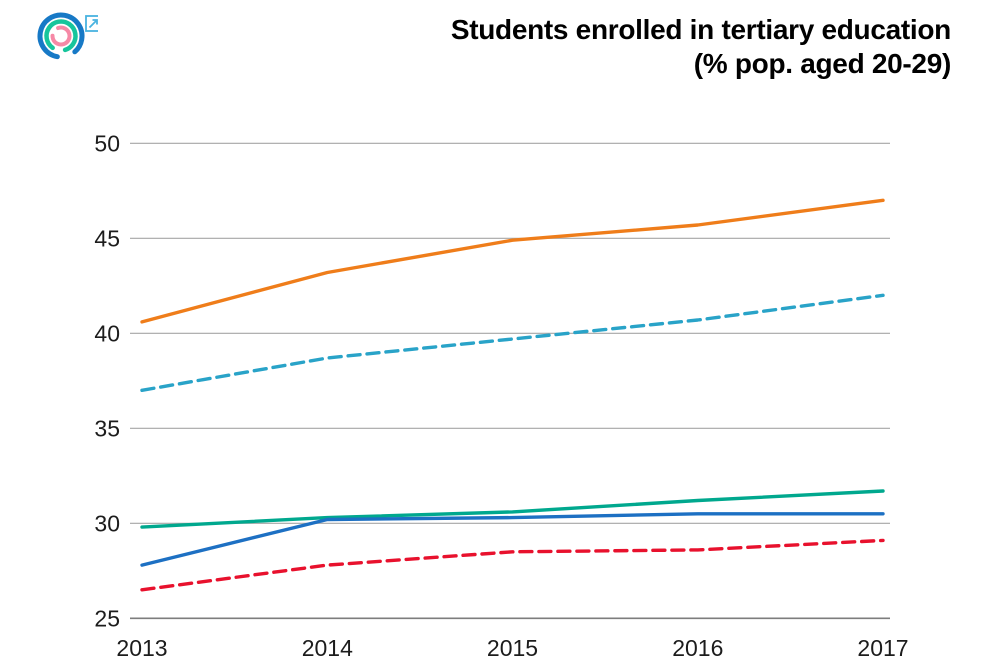 The height and width of the screenshot is (662, 1000). I want to click on concentric-arcs-icon, so click(61, 36).